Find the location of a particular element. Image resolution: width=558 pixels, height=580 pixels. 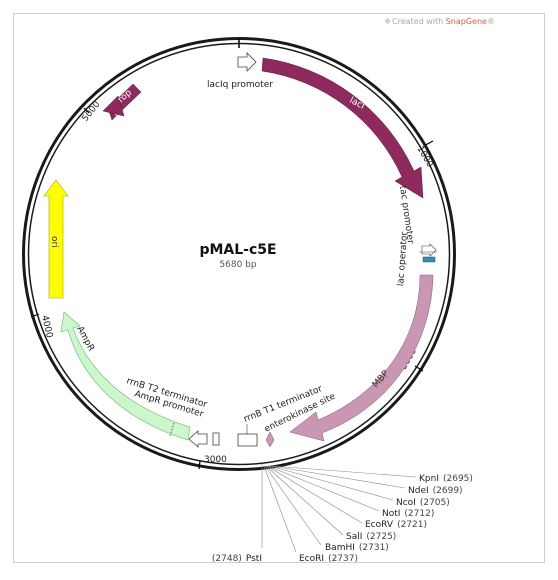

site-ndei: NdeI (2699) is located at coordinates (435, 491).